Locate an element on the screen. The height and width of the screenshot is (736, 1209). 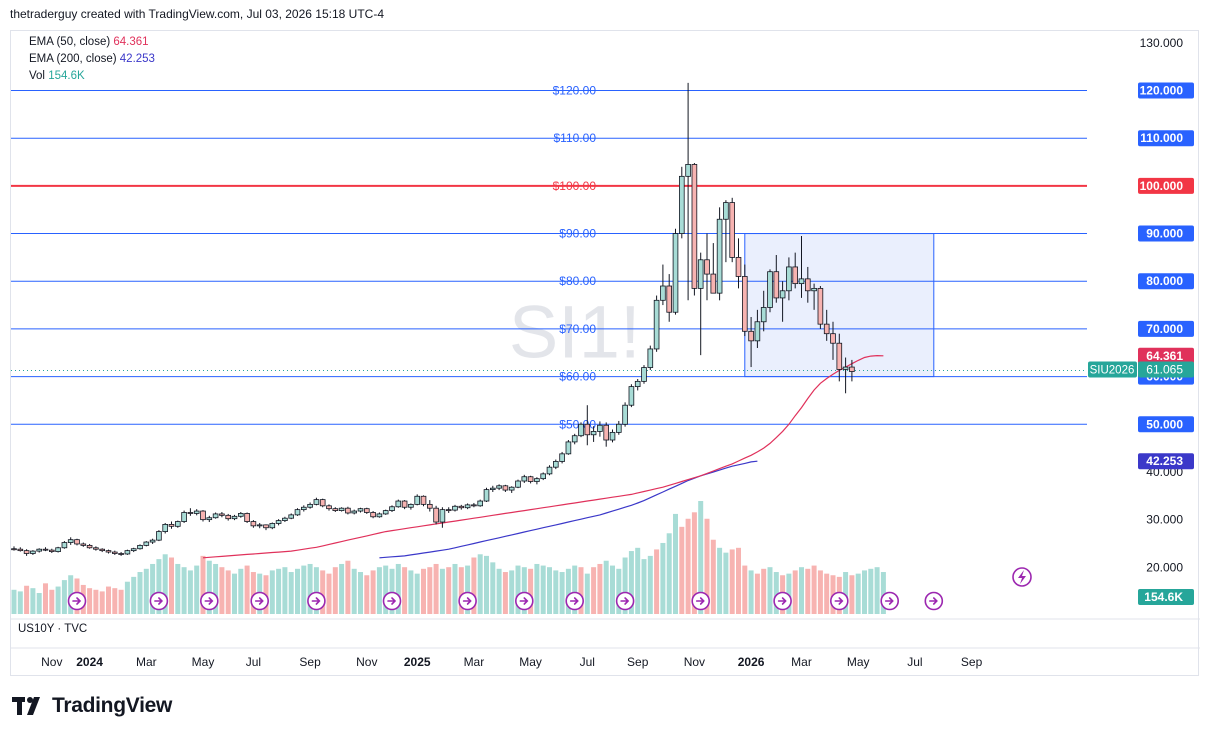
symbol-badge is located at coordinates (1112, 369).